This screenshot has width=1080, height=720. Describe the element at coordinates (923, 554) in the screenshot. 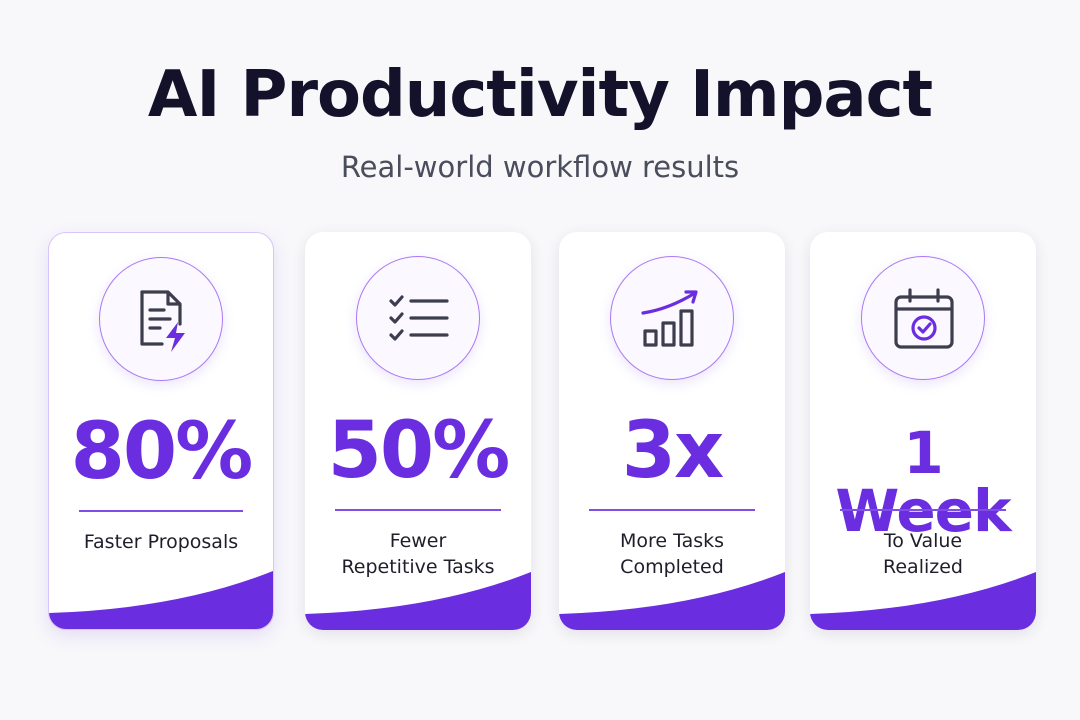

I see `metric-label: To Value Realized` at that location.